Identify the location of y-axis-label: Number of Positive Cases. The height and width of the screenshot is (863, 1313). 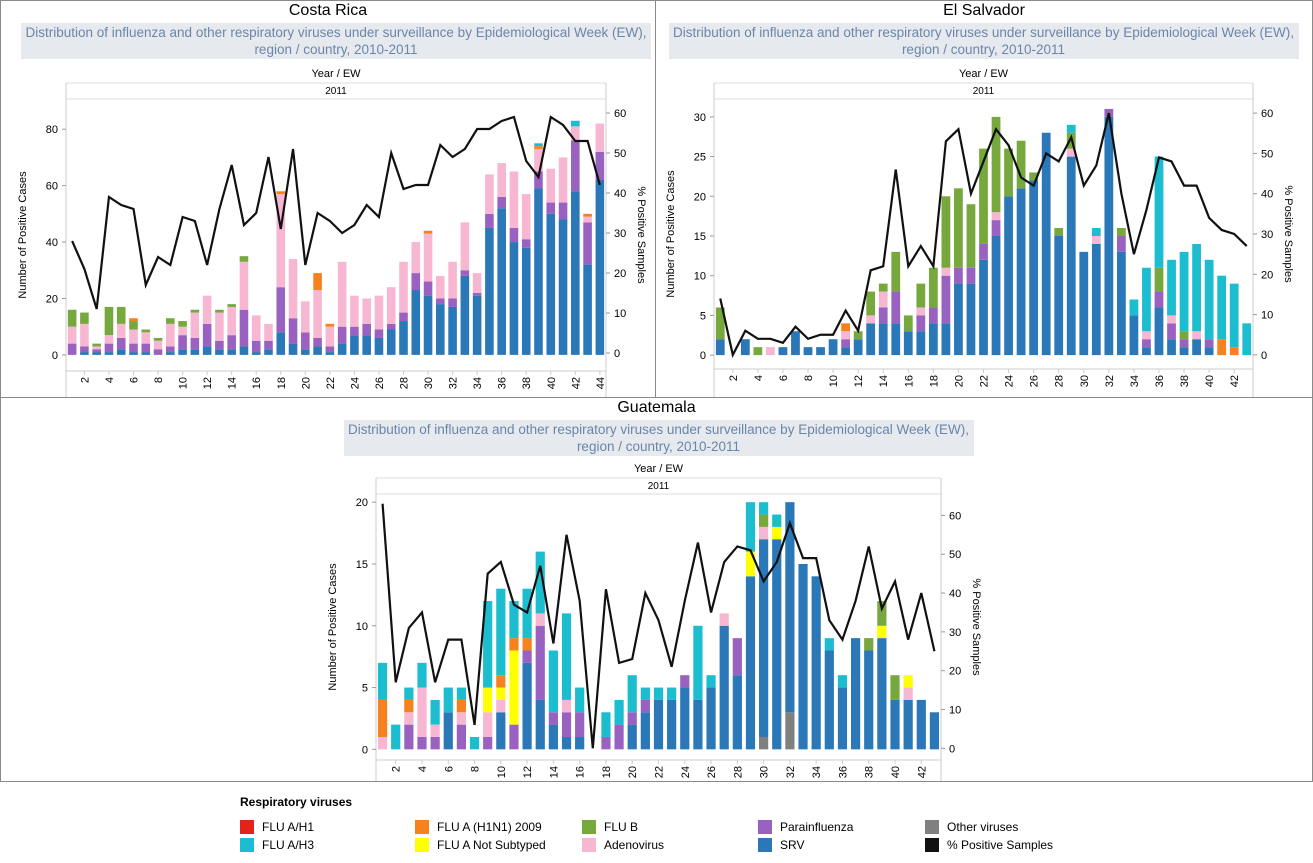
(671, 234).